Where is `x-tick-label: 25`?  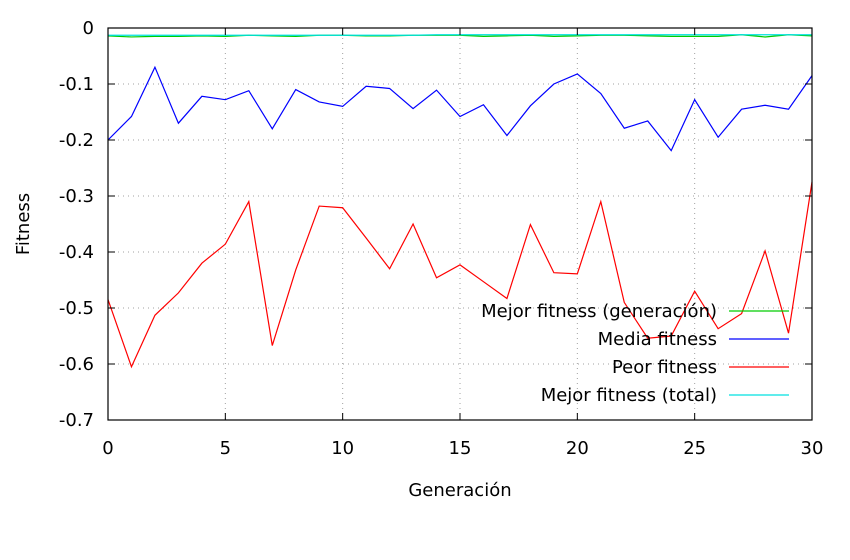 x-tick-label: 25 is located at coordinates (694, 448).